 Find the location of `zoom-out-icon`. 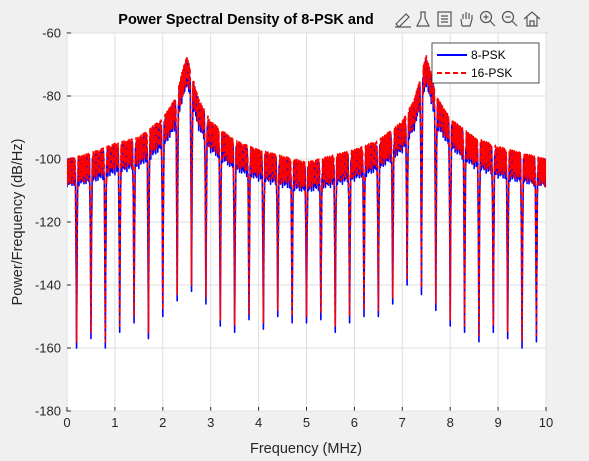

zoom-out-icon is located at coordinates (509, 18).